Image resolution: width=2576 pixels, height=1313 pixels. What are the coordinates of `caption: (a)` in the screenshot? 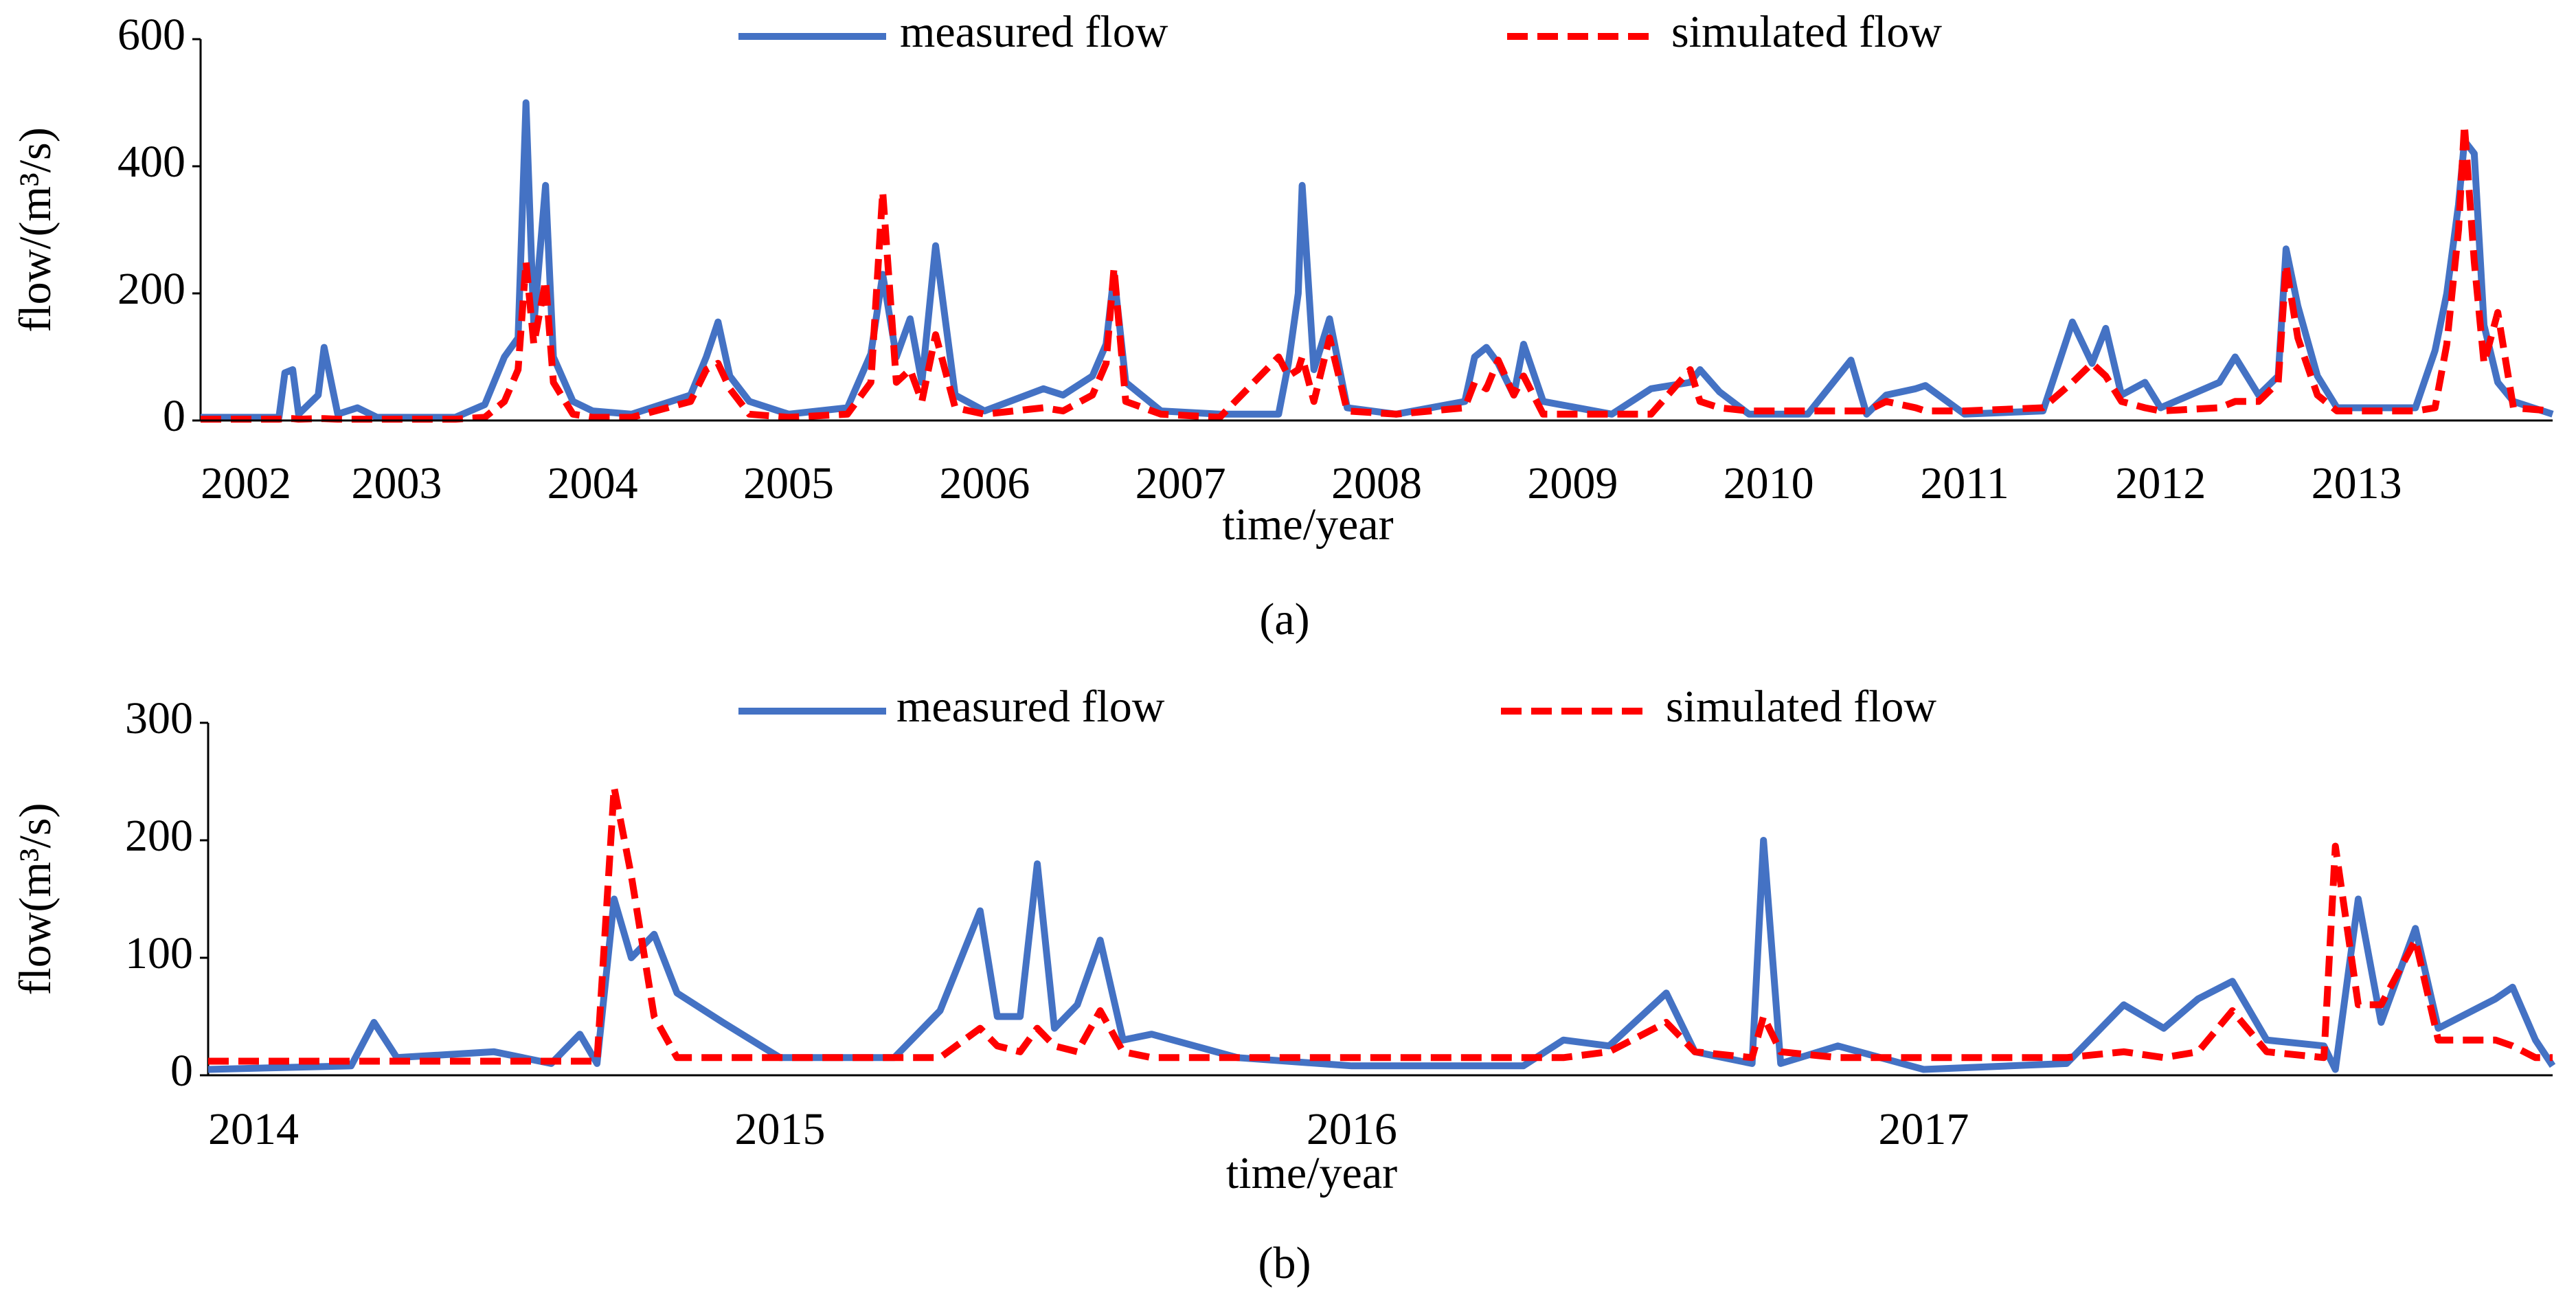 It's located at (1284, 619).